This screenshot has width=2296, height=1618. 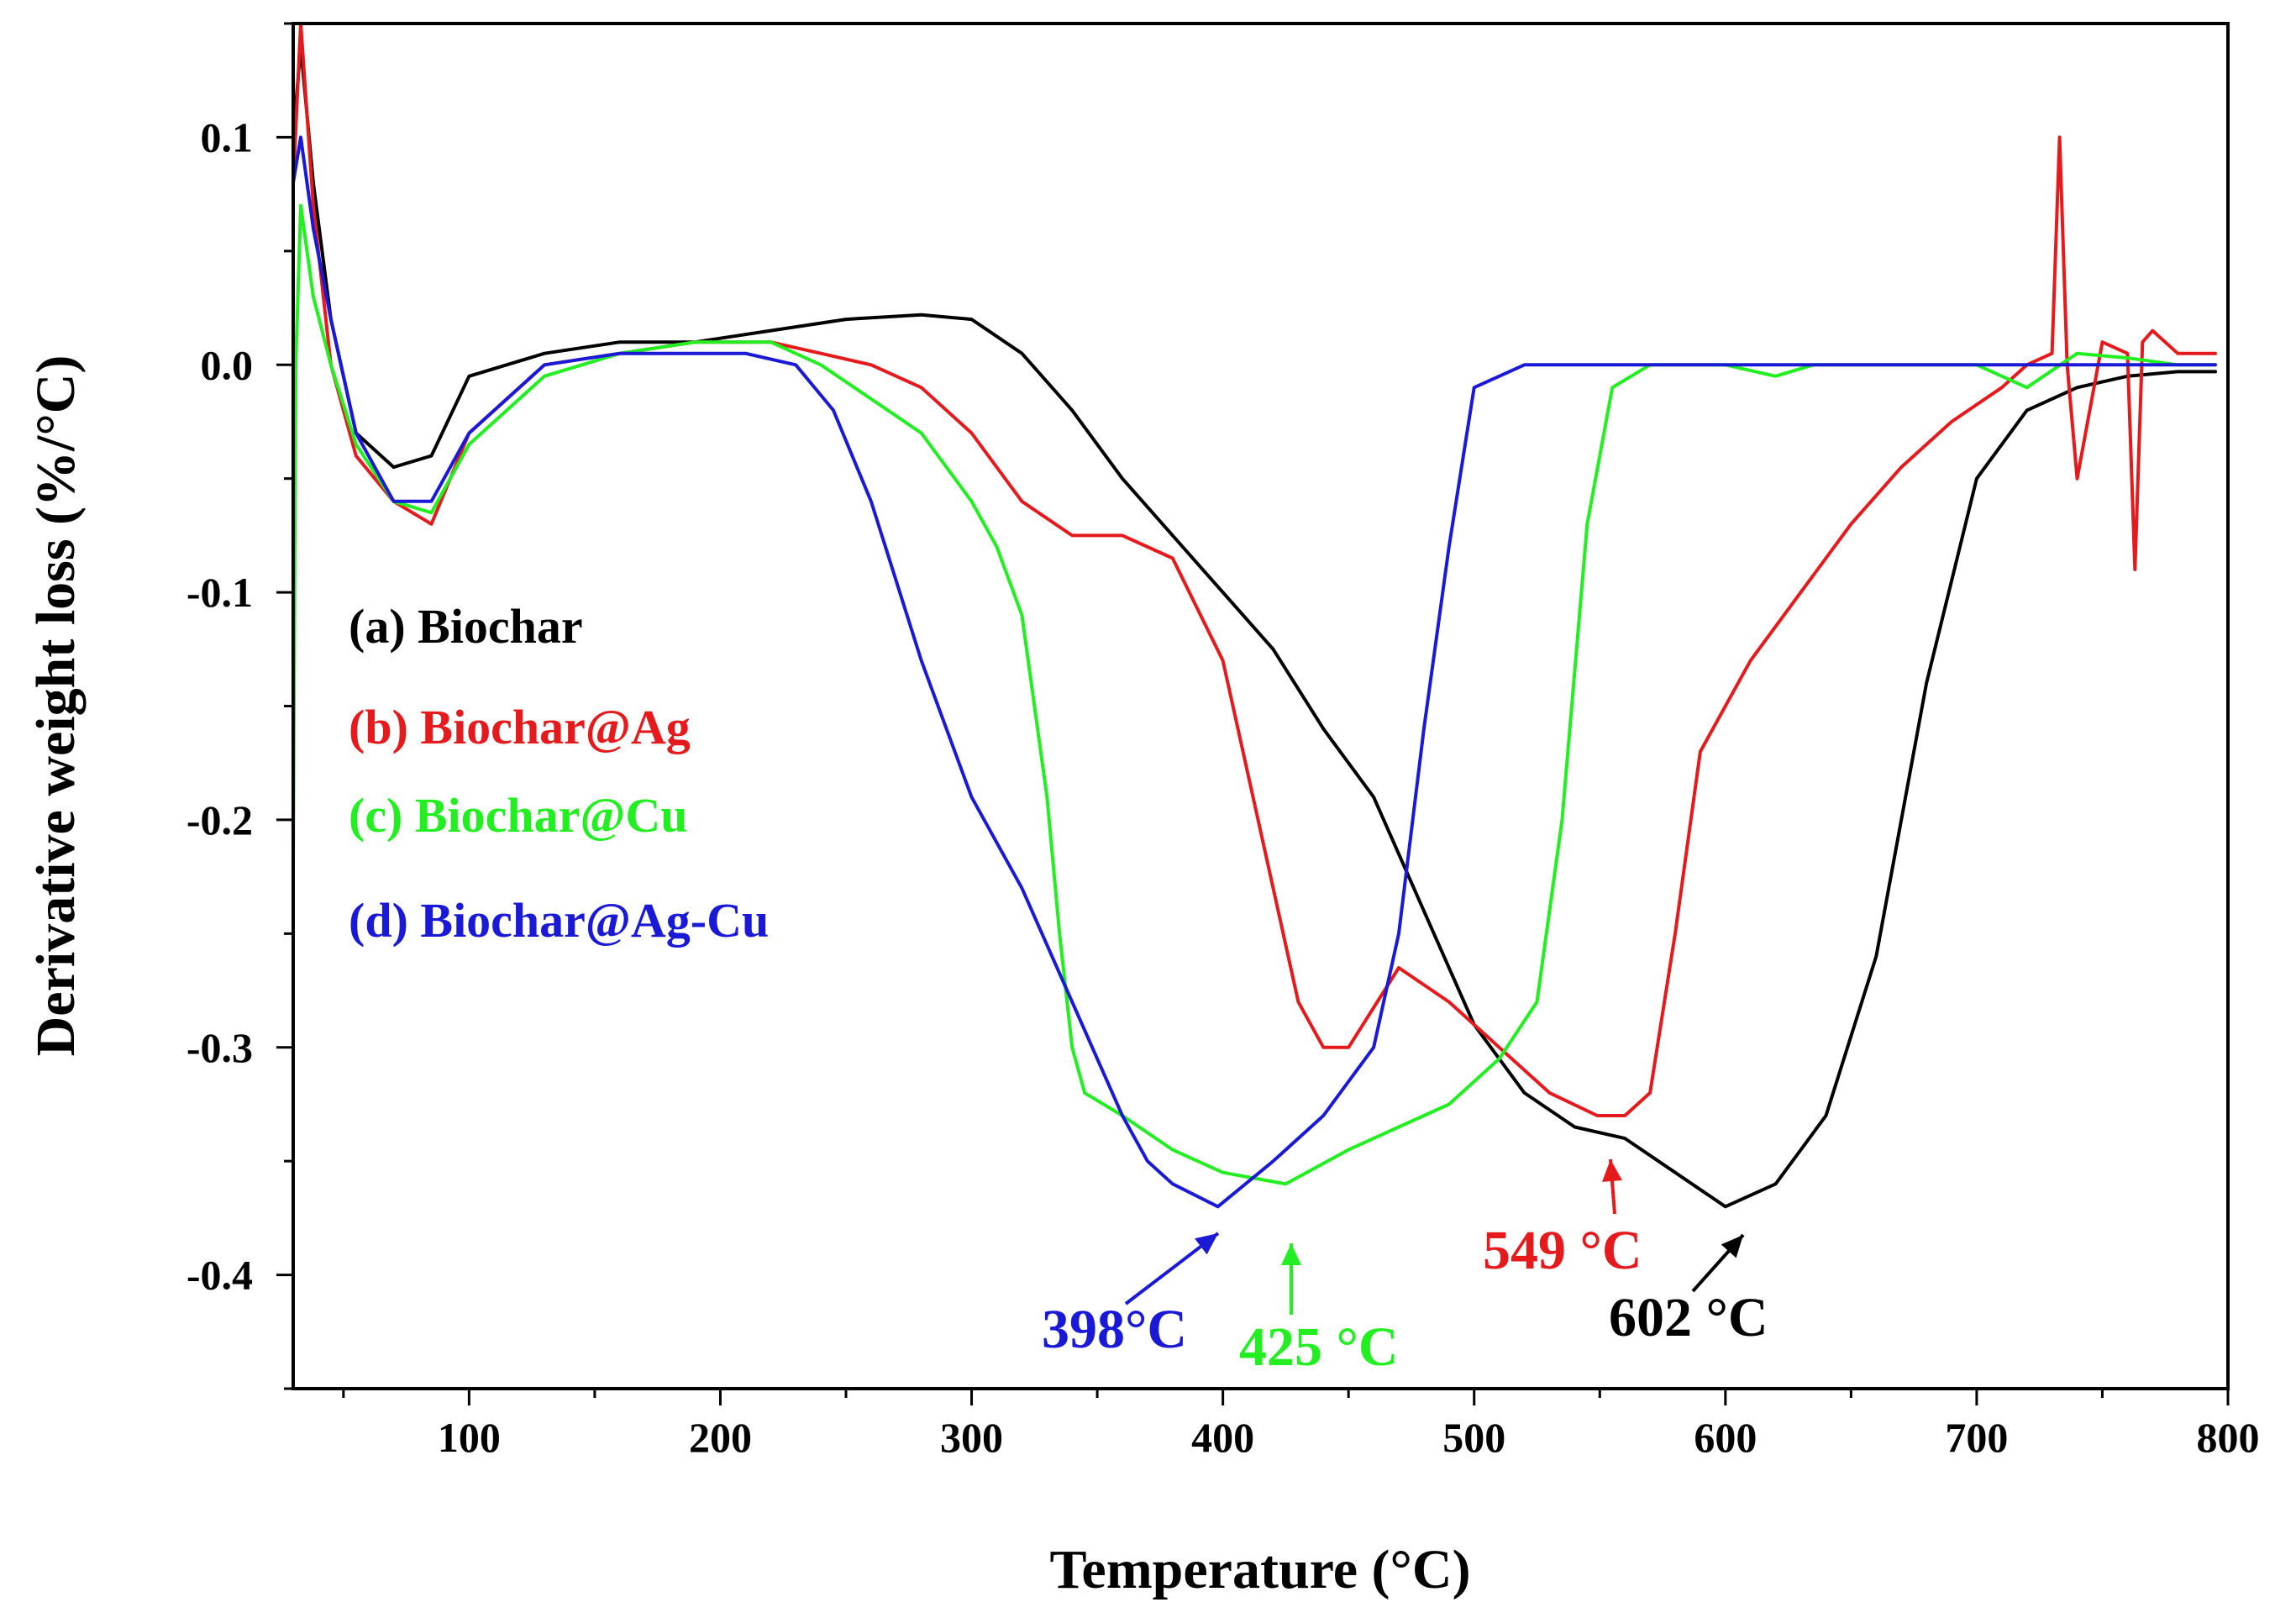 I want to click on y-tick-label: -0.2, so click(x=220, y=819).